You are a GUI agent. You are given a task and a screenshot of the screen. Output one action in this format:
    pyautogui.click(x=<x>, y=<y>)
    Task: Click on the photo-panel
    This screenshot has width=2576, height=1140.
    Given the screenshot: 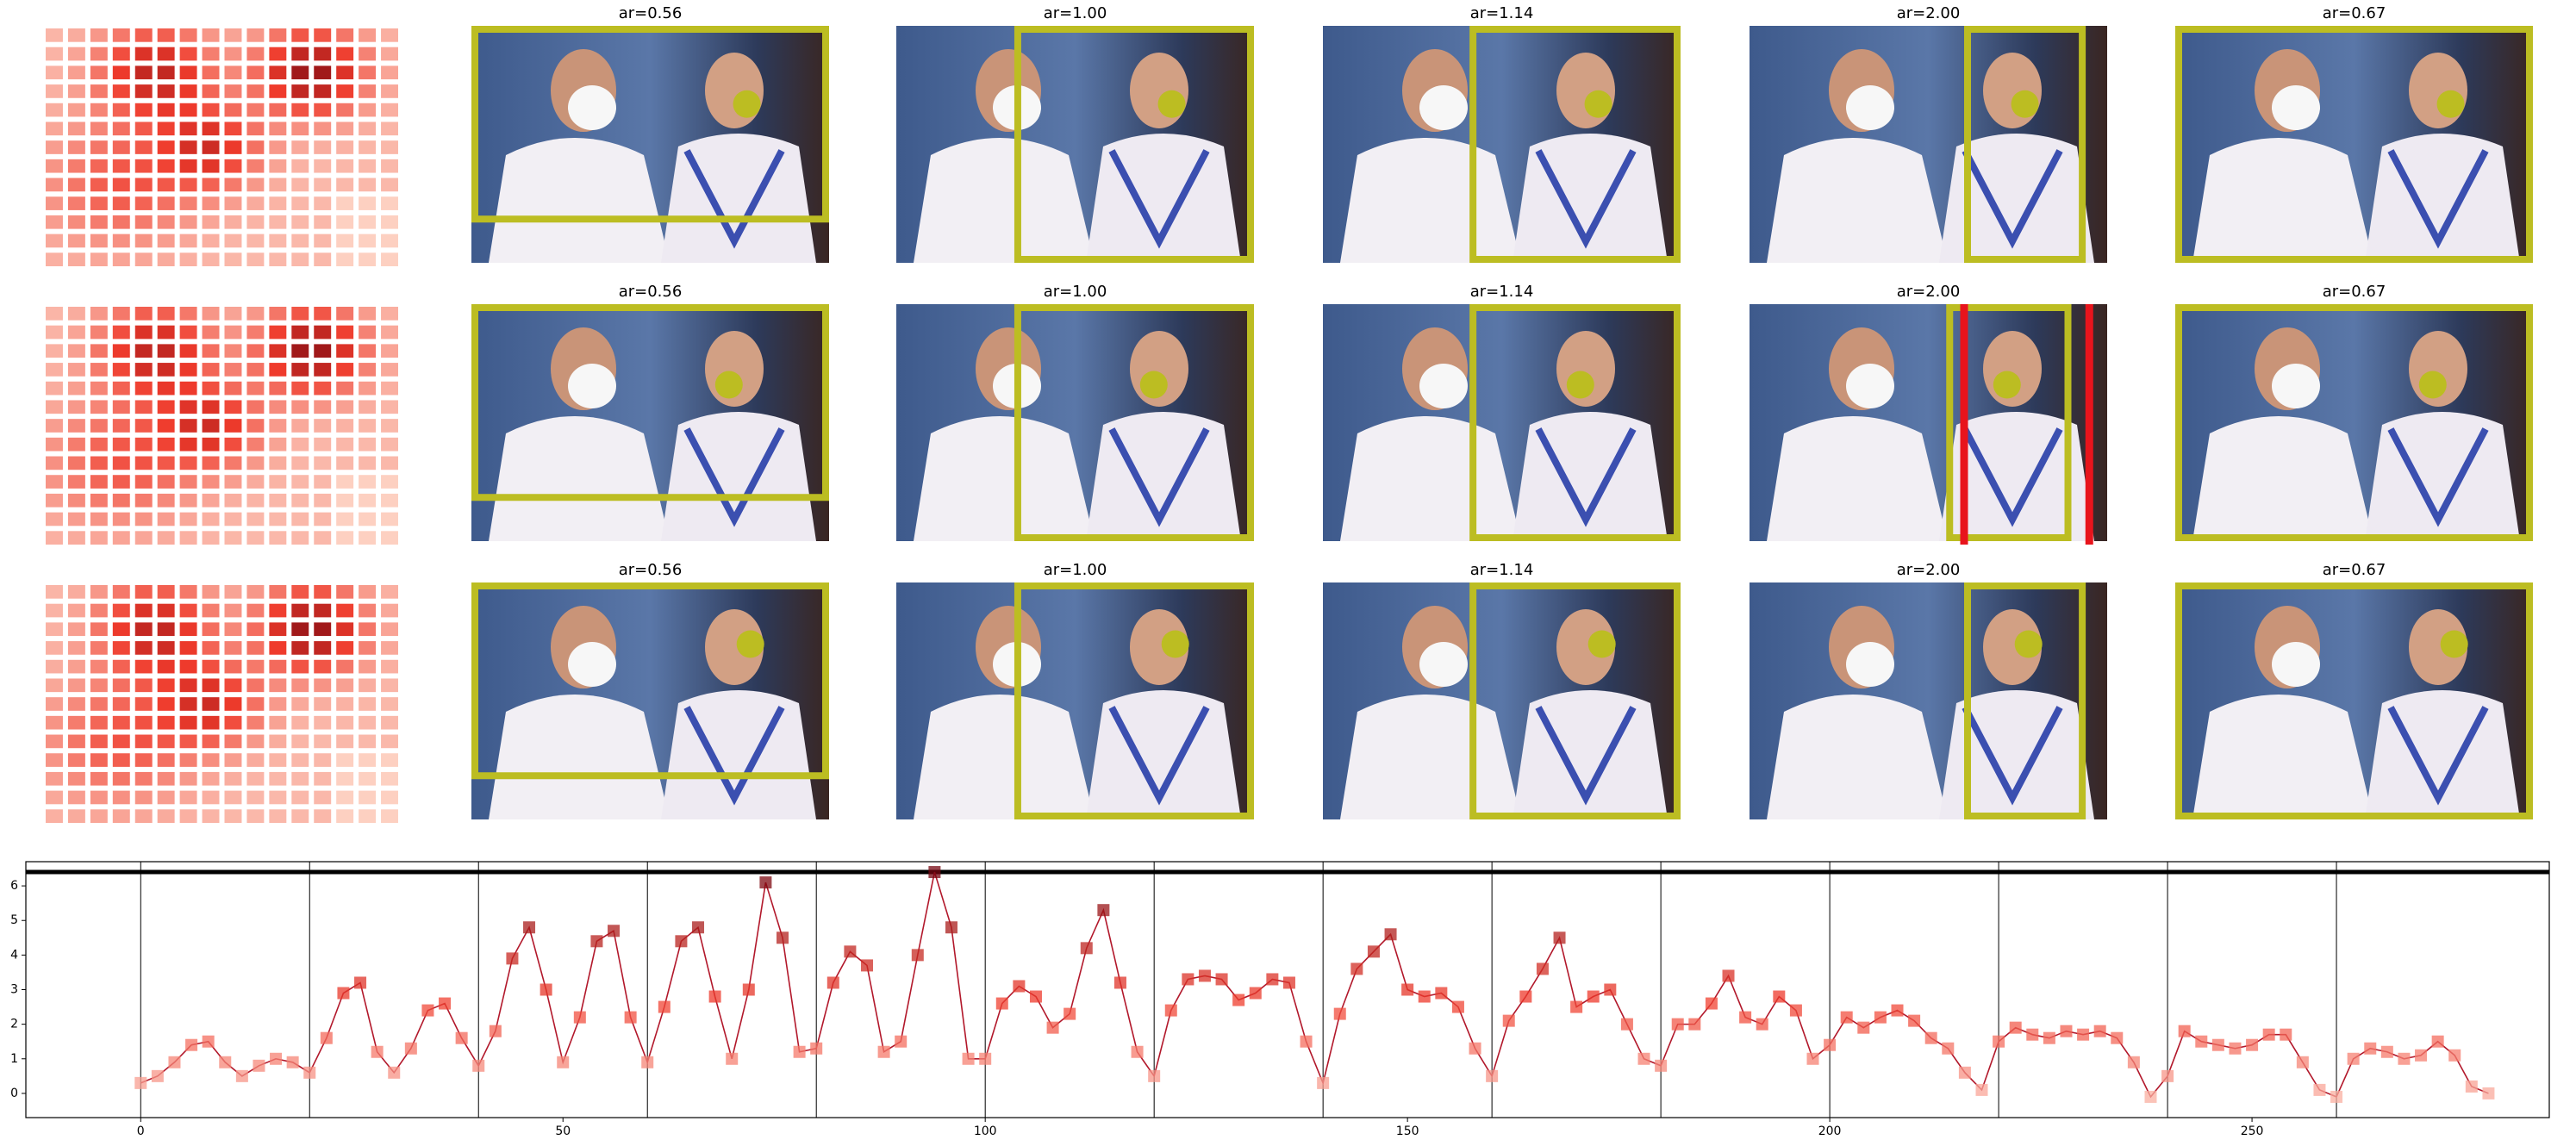 What is the action you would take?
    pyautogui.click(x=1928, y=424)
    